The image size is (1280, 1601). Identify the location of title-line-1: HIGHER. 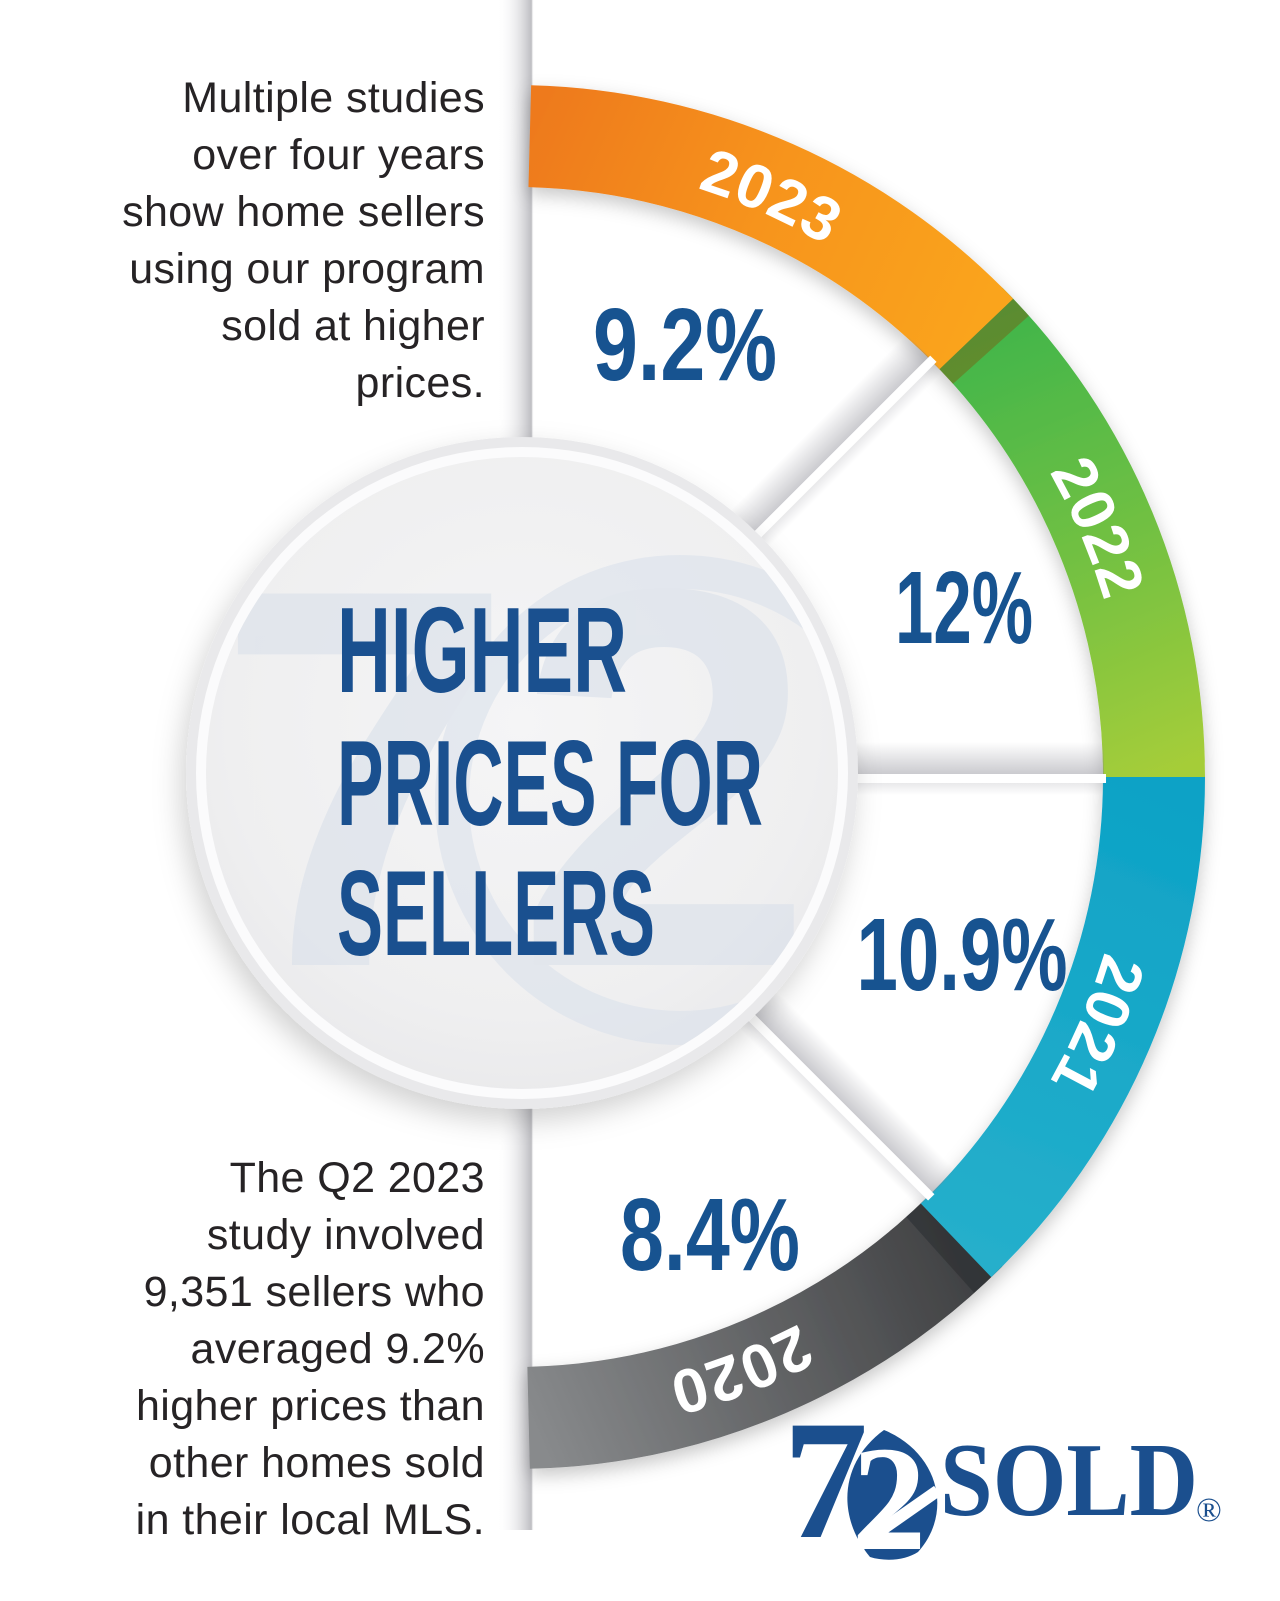
(482, 650).